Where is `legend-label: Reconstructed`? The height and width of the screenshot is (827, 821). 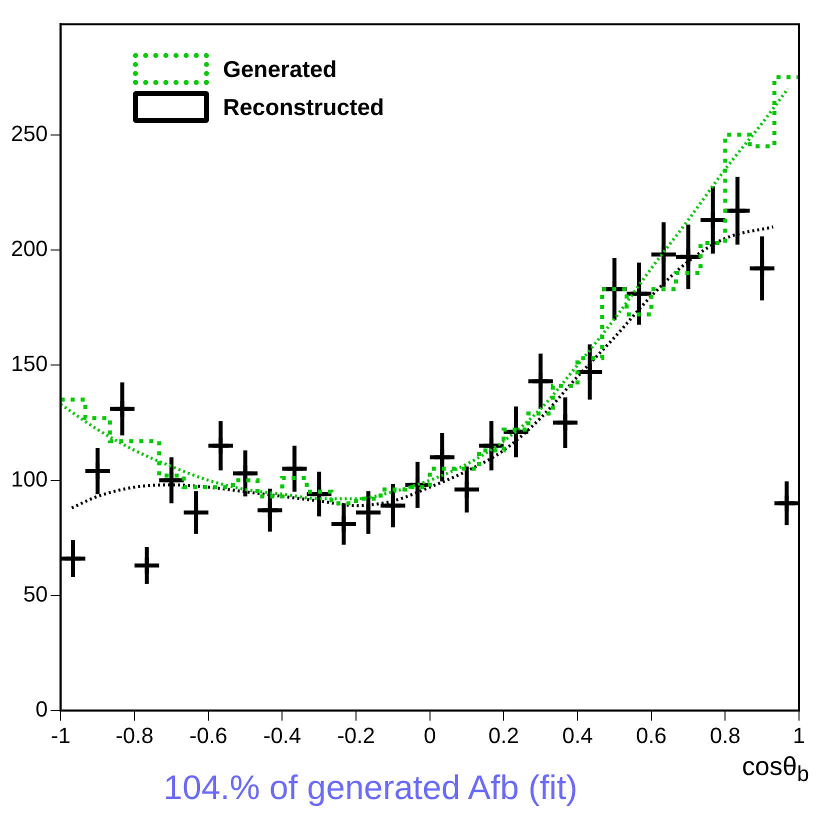 legend-label: Reconstructed is located at coordinates (303, 107).